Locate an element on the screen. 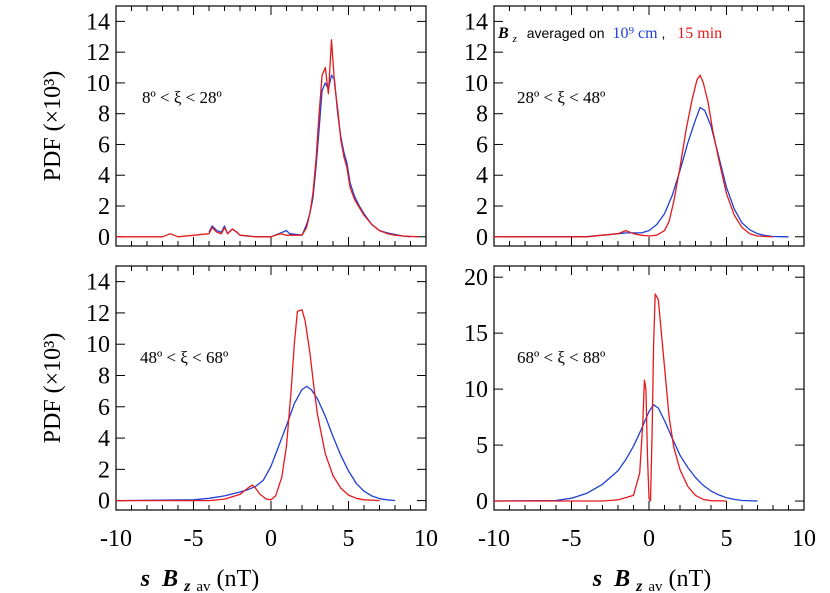 The width and height of the screenshot is (830, 593). legend-red-label: 15 min is located at coordinates (699, 33).